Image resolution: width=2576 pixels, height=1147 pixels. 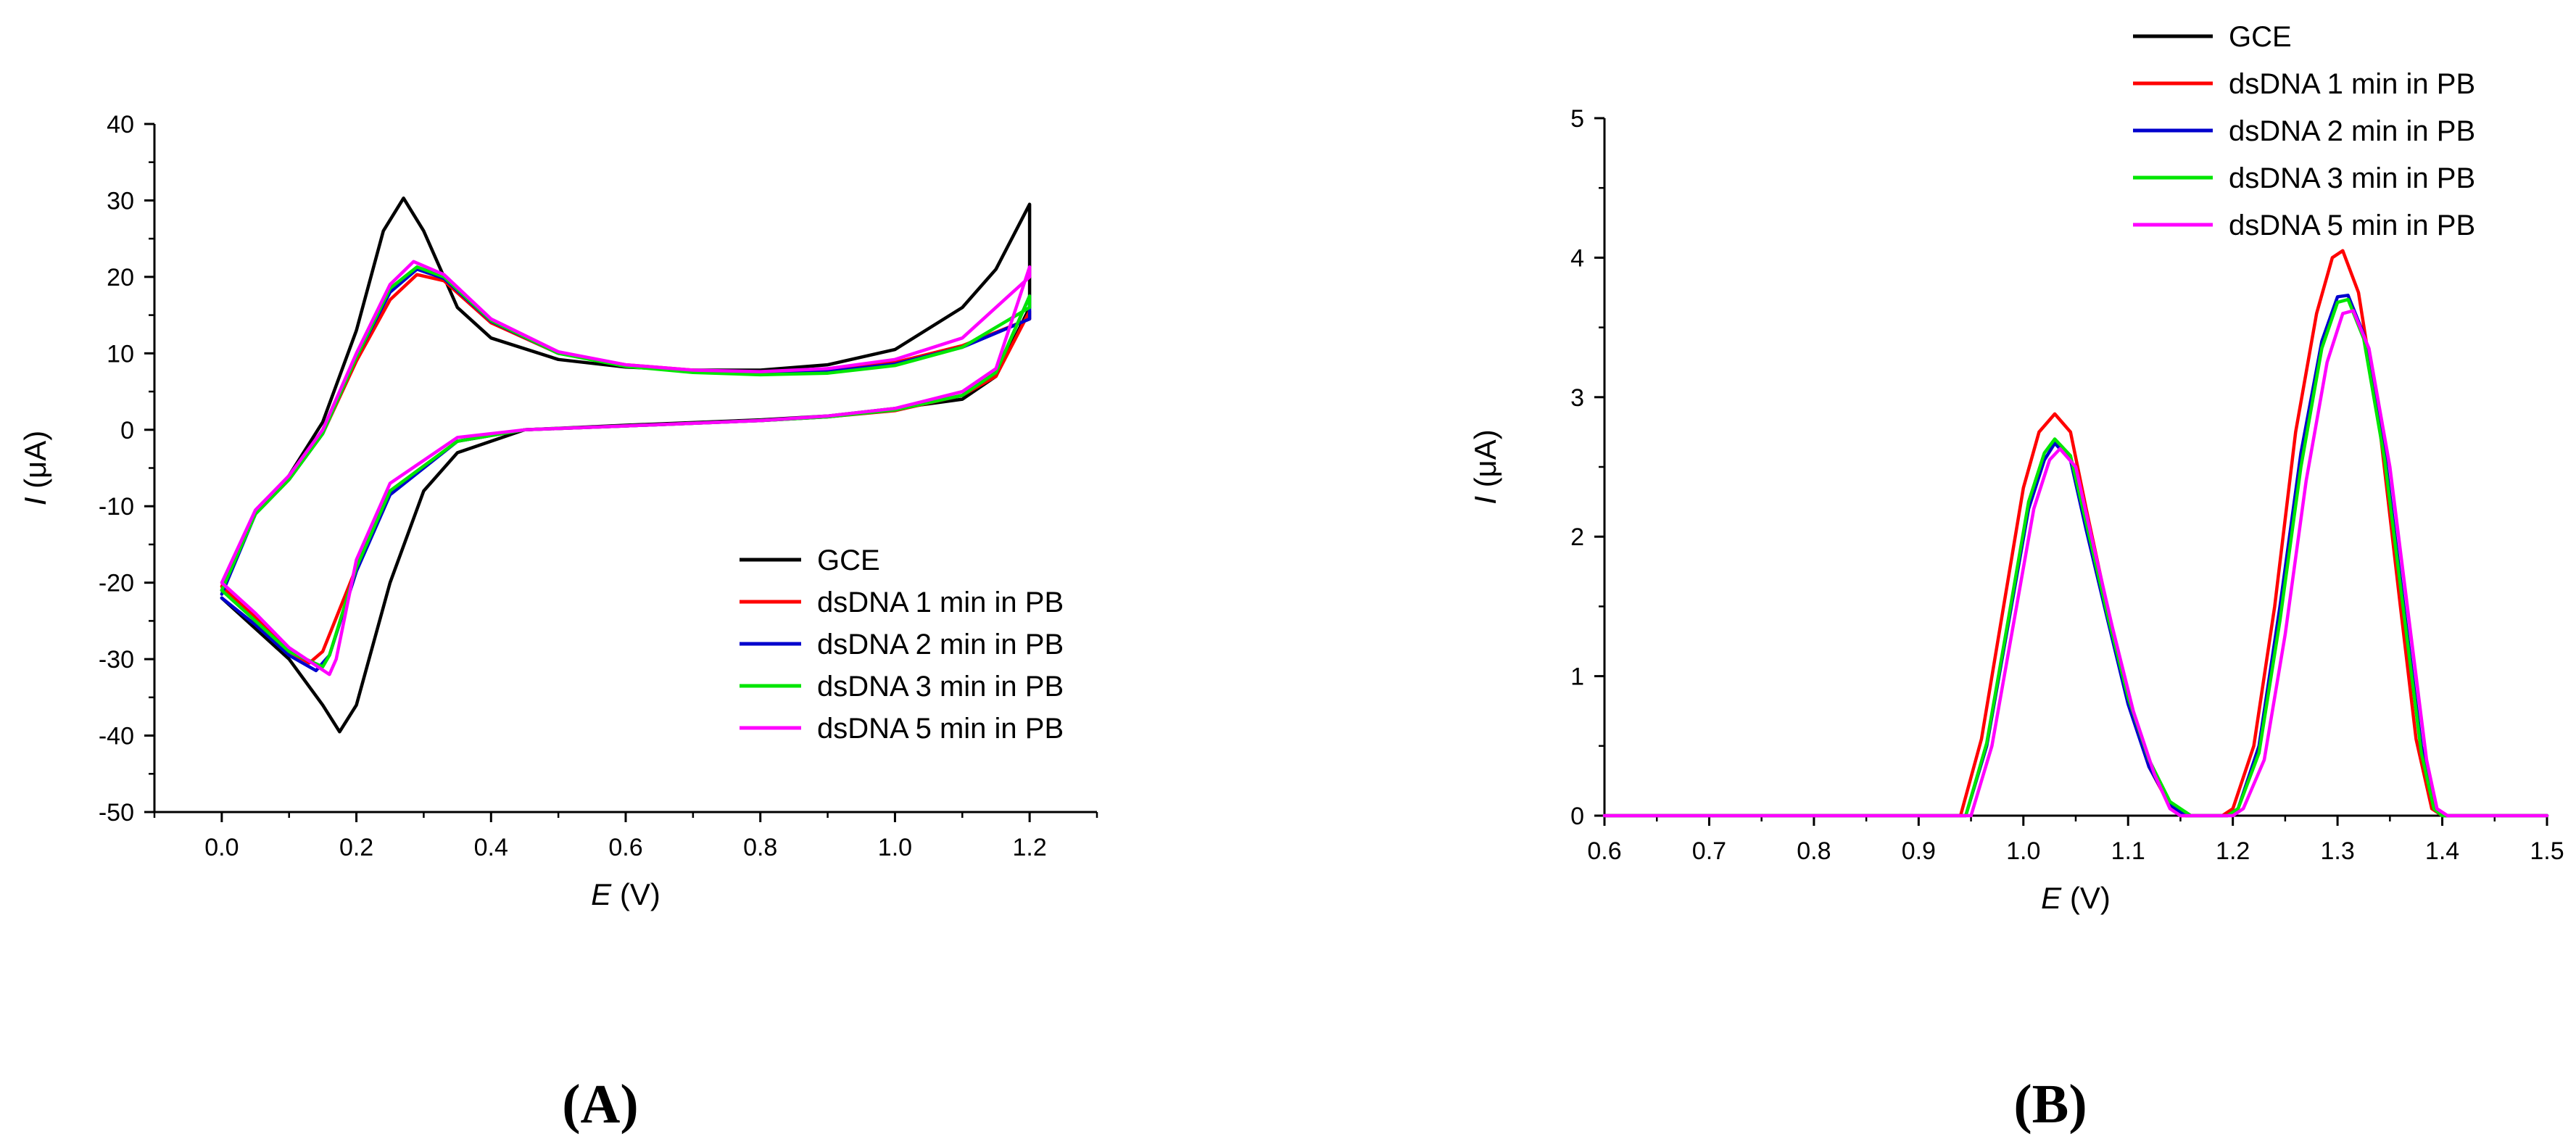 I want to click on y-tick-label: 30, so click(x=121, y=201).